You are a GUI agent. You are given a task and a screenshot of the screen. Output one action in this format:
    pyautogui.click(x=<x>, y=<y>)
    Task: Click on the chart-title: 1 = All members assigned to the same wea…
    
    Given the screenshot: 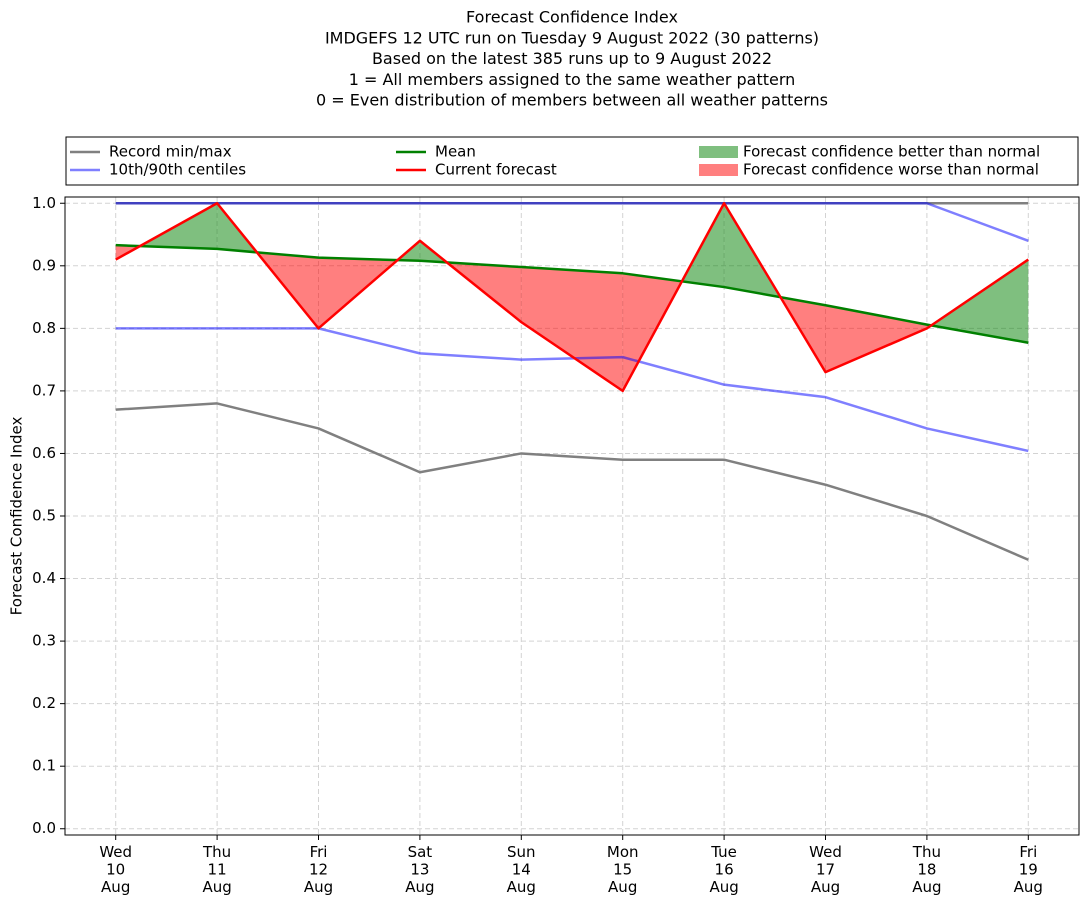 What is the action you would take?
    pyautogui.click(x=572, y=79)
    